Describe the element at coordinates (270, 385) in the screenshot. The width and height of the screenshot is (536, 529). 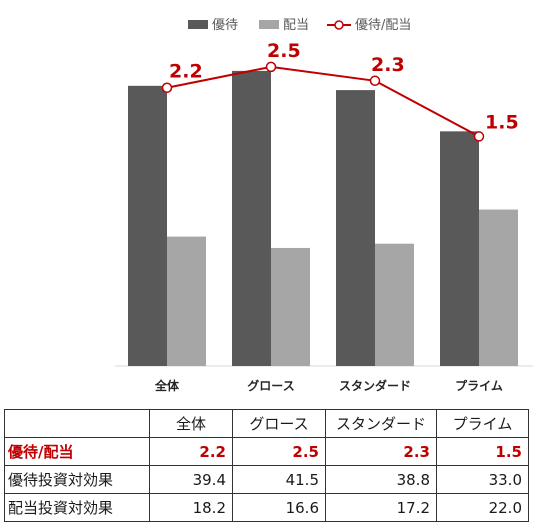
I see `category-tick-label: グロース` at that location.